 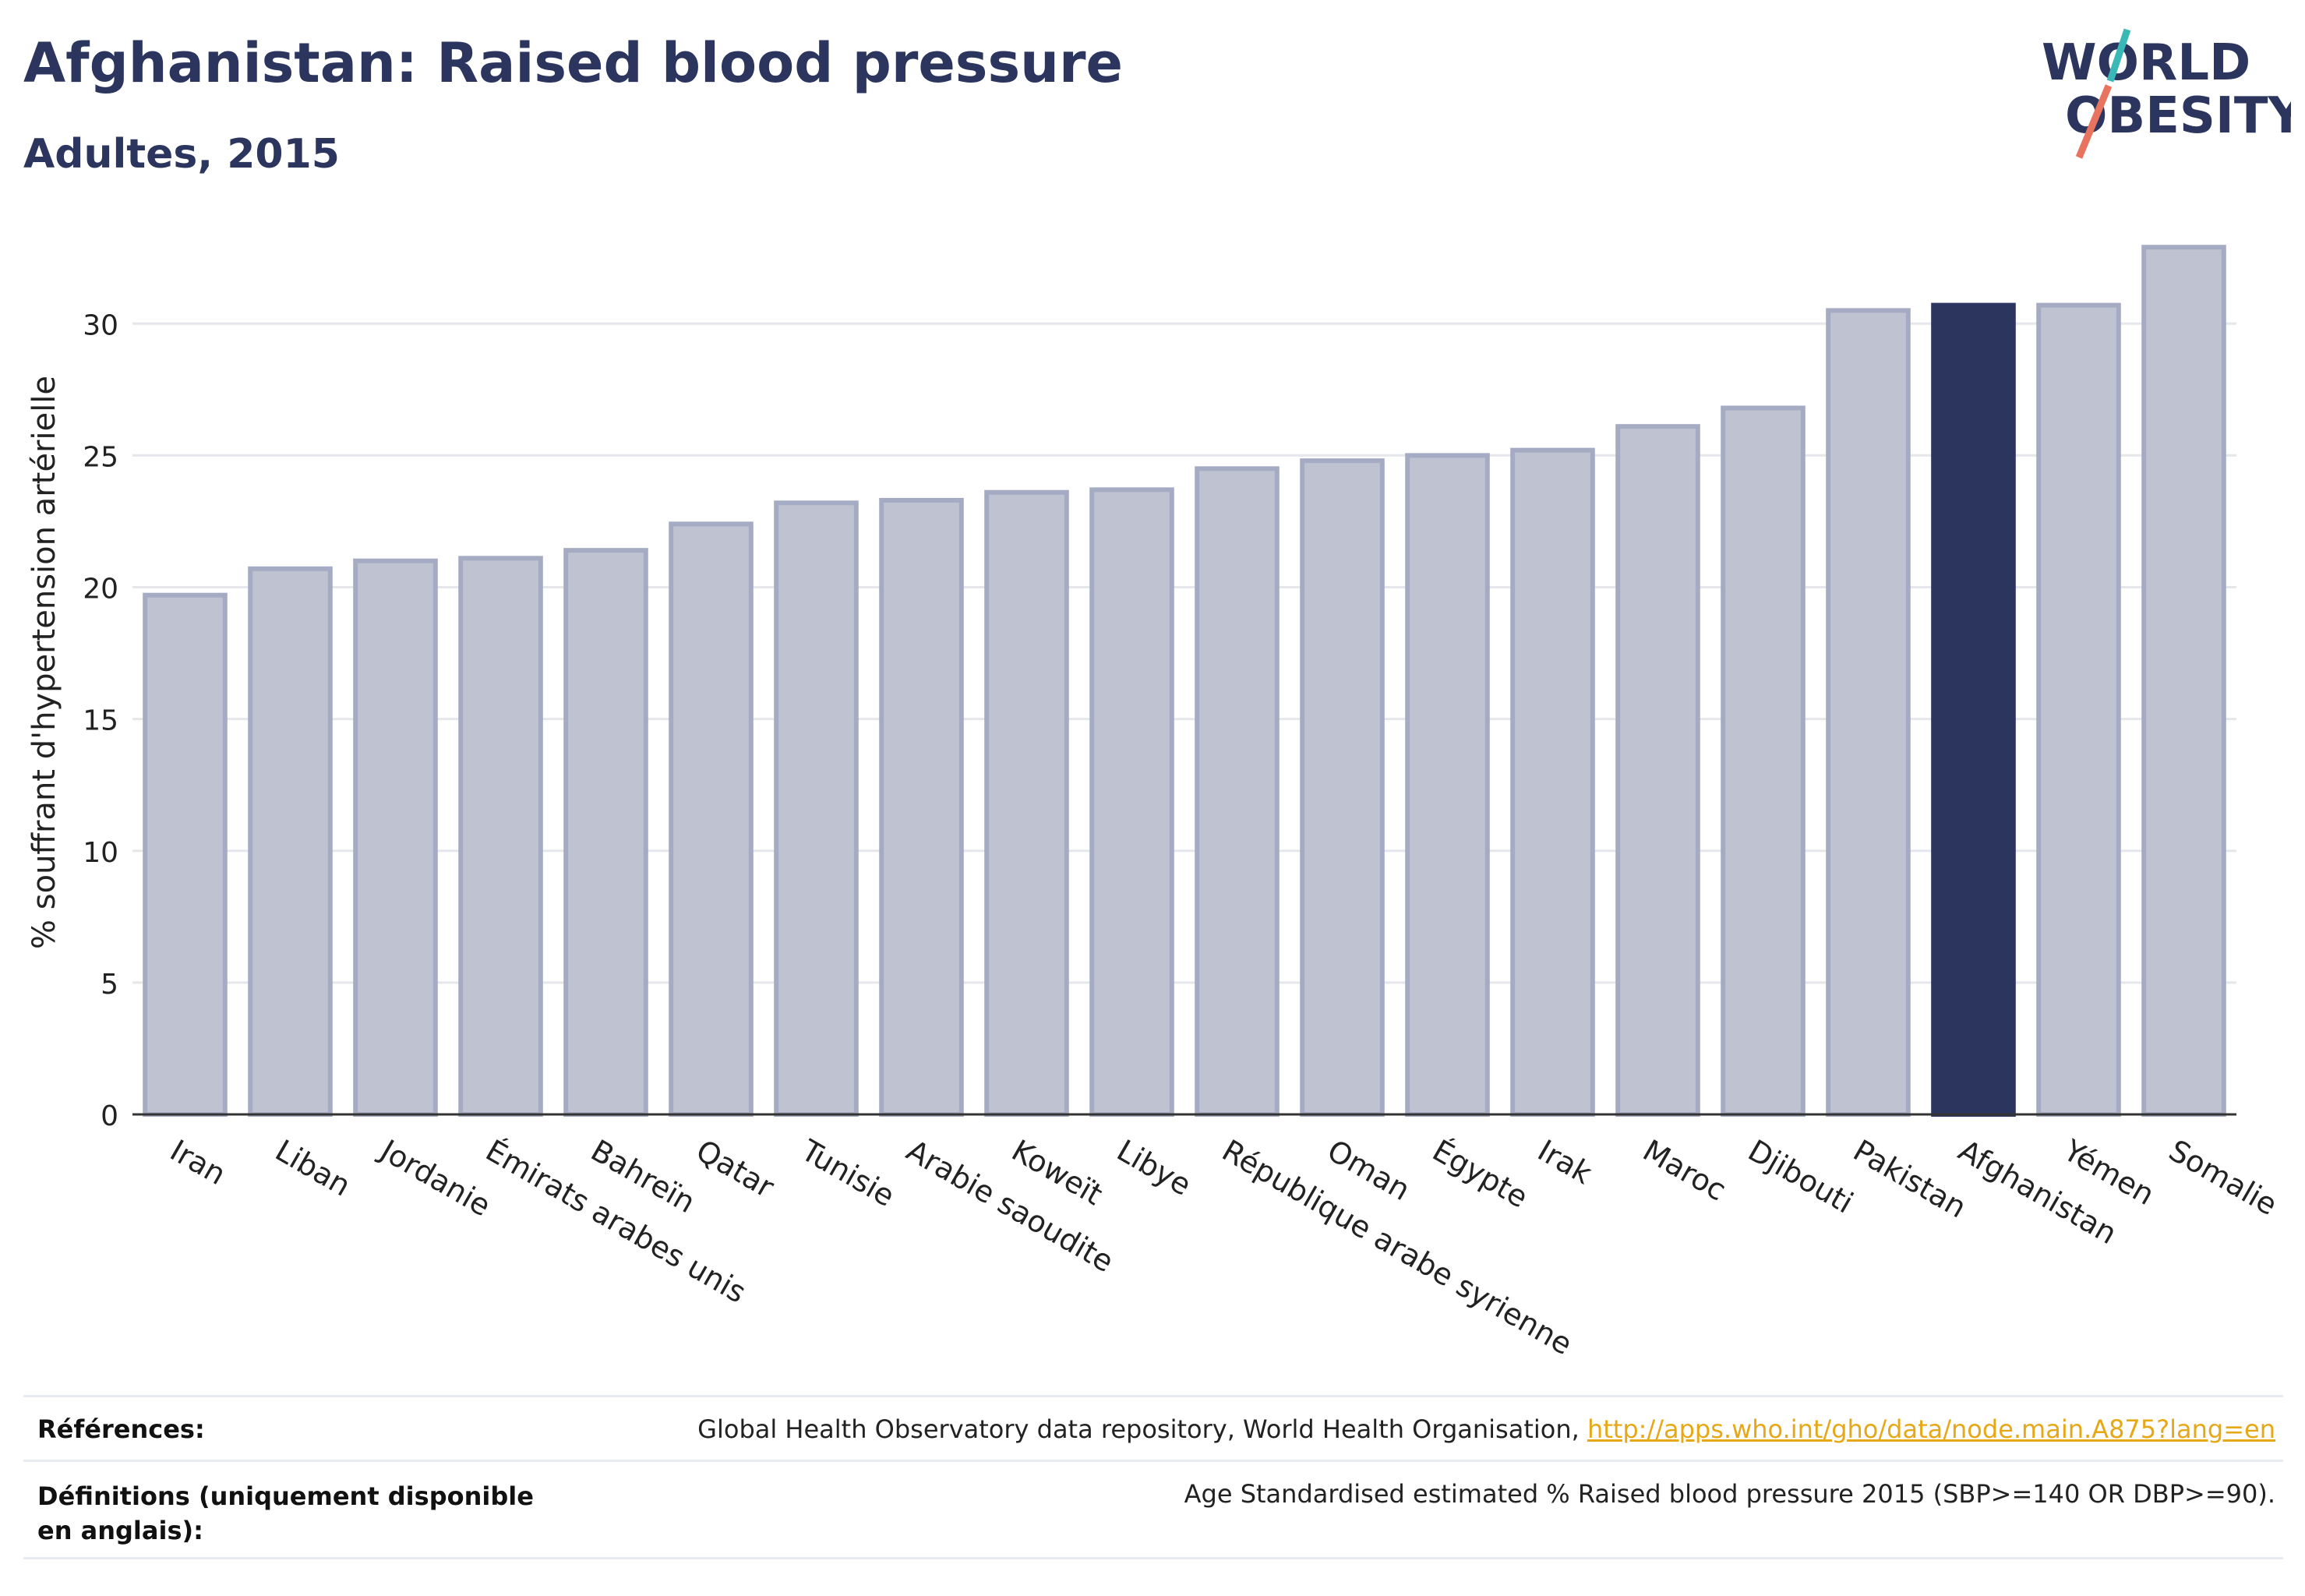 What do you see at coordinates (605, 833) in the screenshot?
I see `bar-bahreïn` at bounding box center [605, 833].